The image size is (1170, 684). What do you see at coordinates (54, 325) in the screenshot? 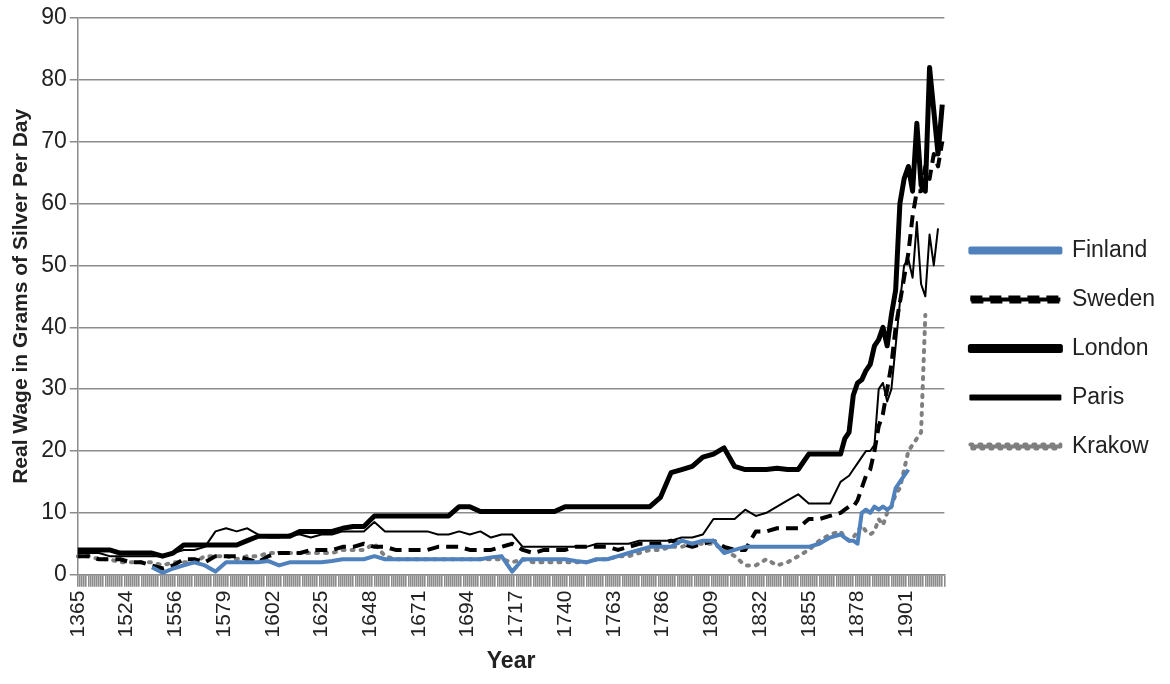
I see `y-tick-label: 40` at bounding box center [54, 325].